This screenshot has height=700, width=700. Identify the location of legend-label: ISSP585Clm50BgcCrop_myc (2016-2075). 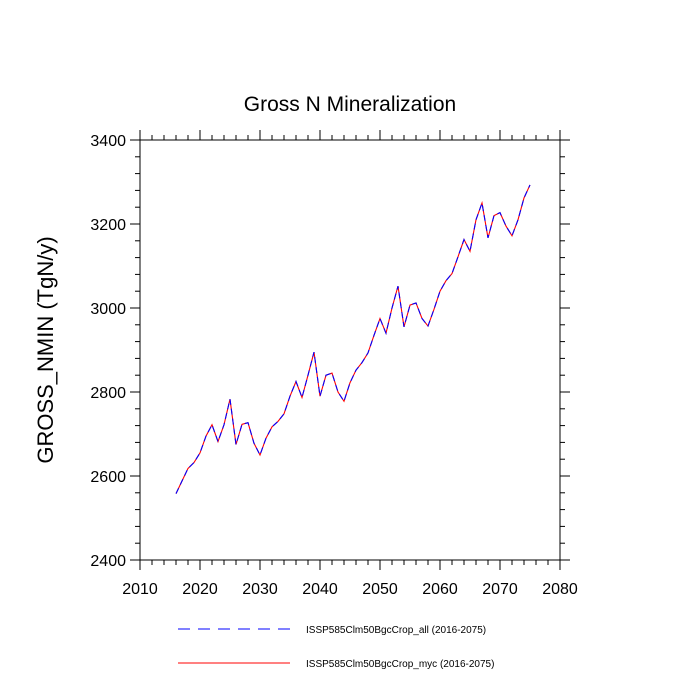
(400, 664).